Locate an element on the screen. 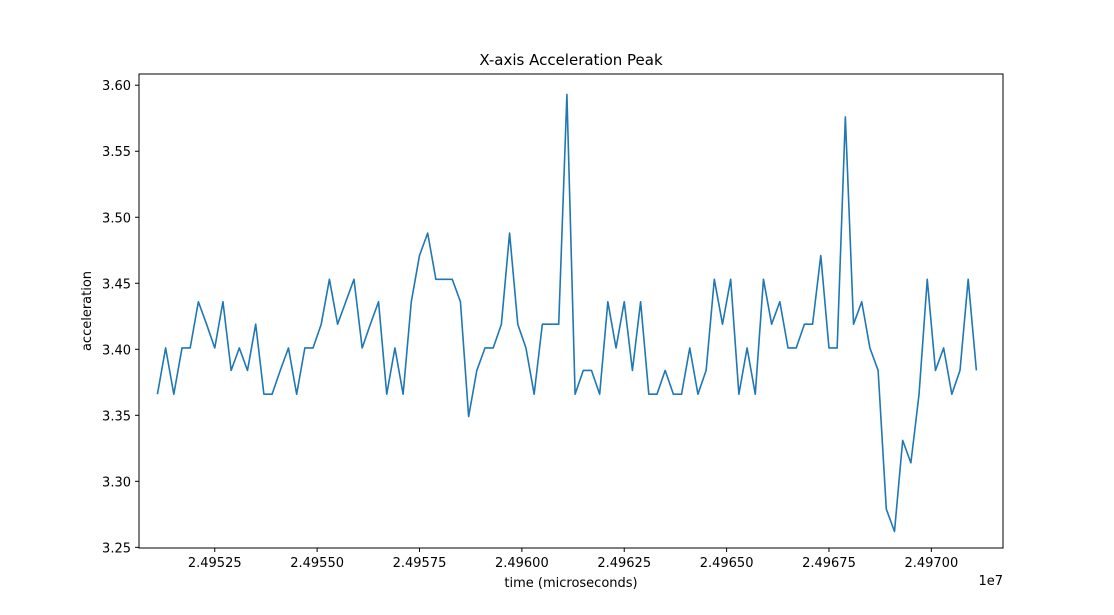  x-tick-label: 2.49550 is located at coordinates (317, 563).